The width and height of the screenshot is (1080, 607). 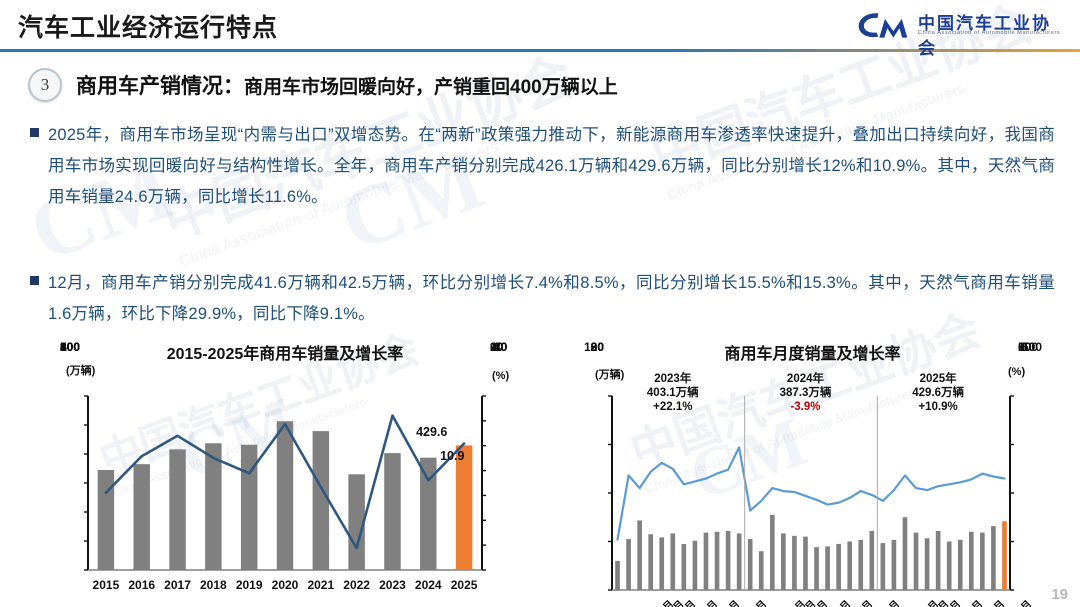 I want to click on y2-axis-tick-label: 30, so click(x=497, y=347).